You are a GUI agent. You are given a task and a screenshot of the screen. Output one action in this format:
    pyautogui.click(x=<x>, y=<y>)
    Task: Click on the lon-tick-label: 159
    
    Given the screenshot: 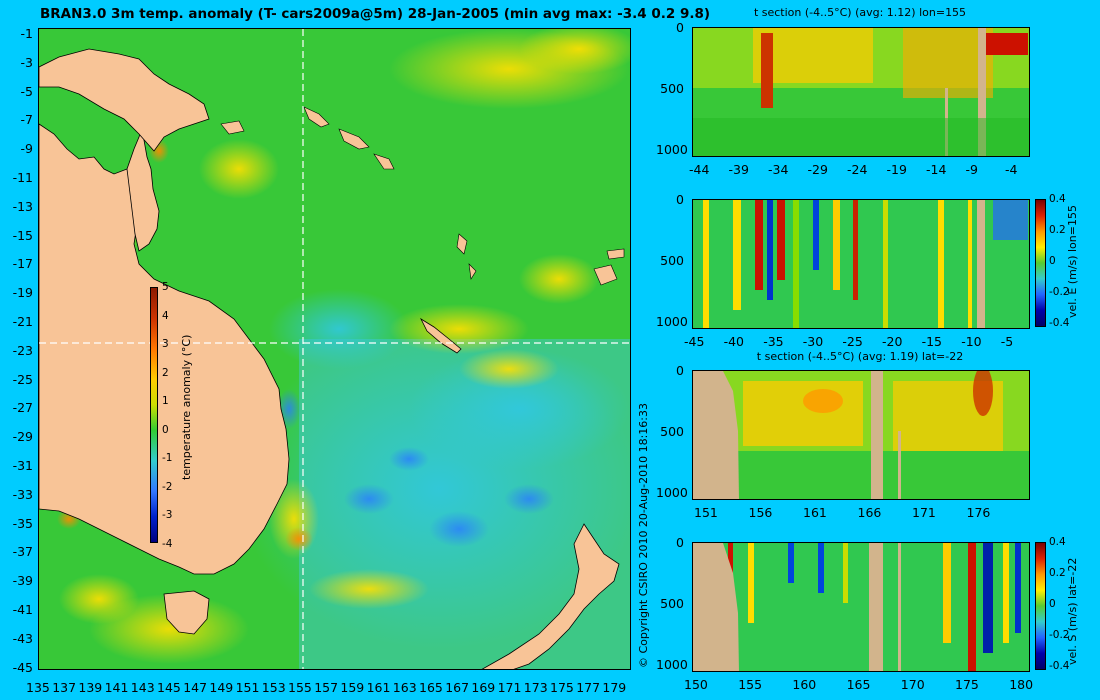 What is the action you would take?
    pyautogui.click(x=352, y=687)
    